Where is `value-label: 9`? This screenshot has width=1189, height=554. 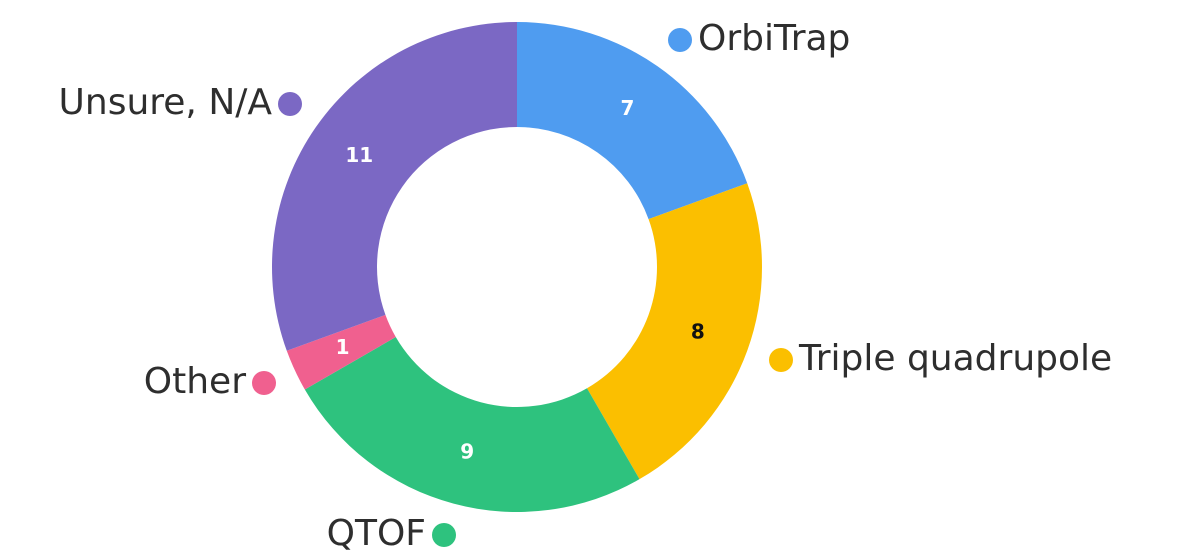
value-label: 9 is located at coordinates (467, 451).